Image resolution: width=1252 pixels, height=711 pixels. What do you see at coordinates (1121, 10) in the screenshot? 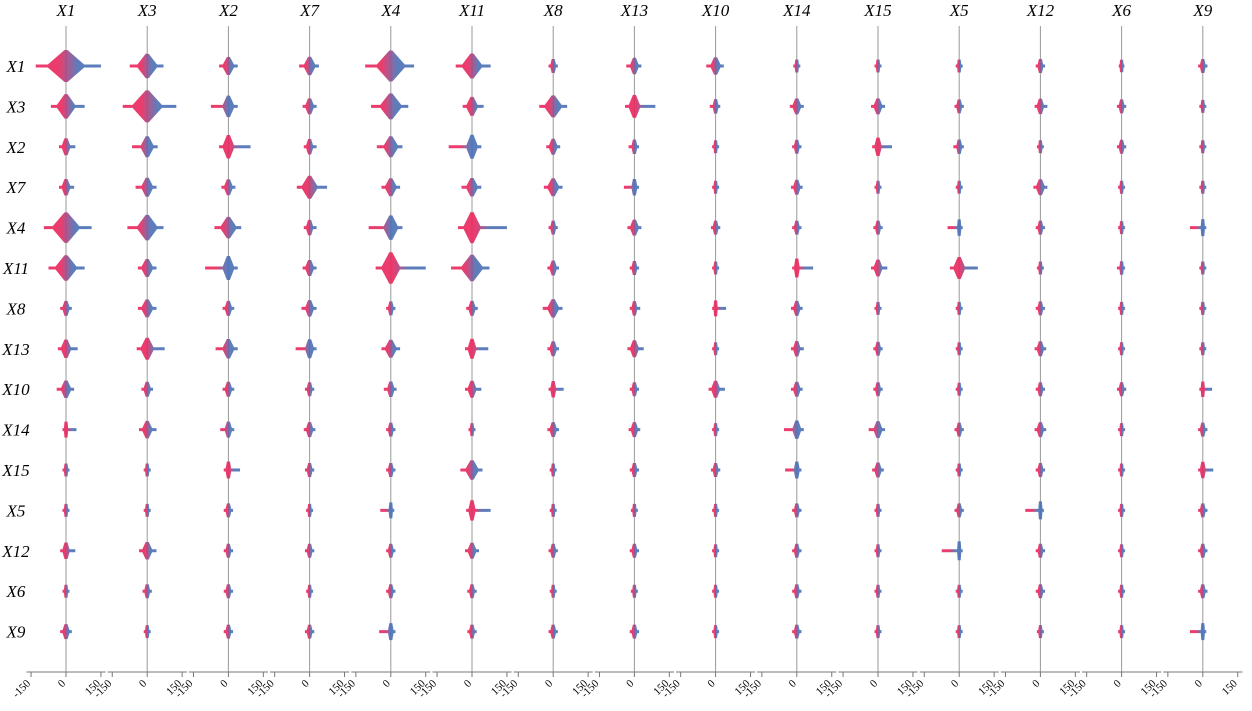
I see `column-label: X6` at bounding box center [1121, 10].